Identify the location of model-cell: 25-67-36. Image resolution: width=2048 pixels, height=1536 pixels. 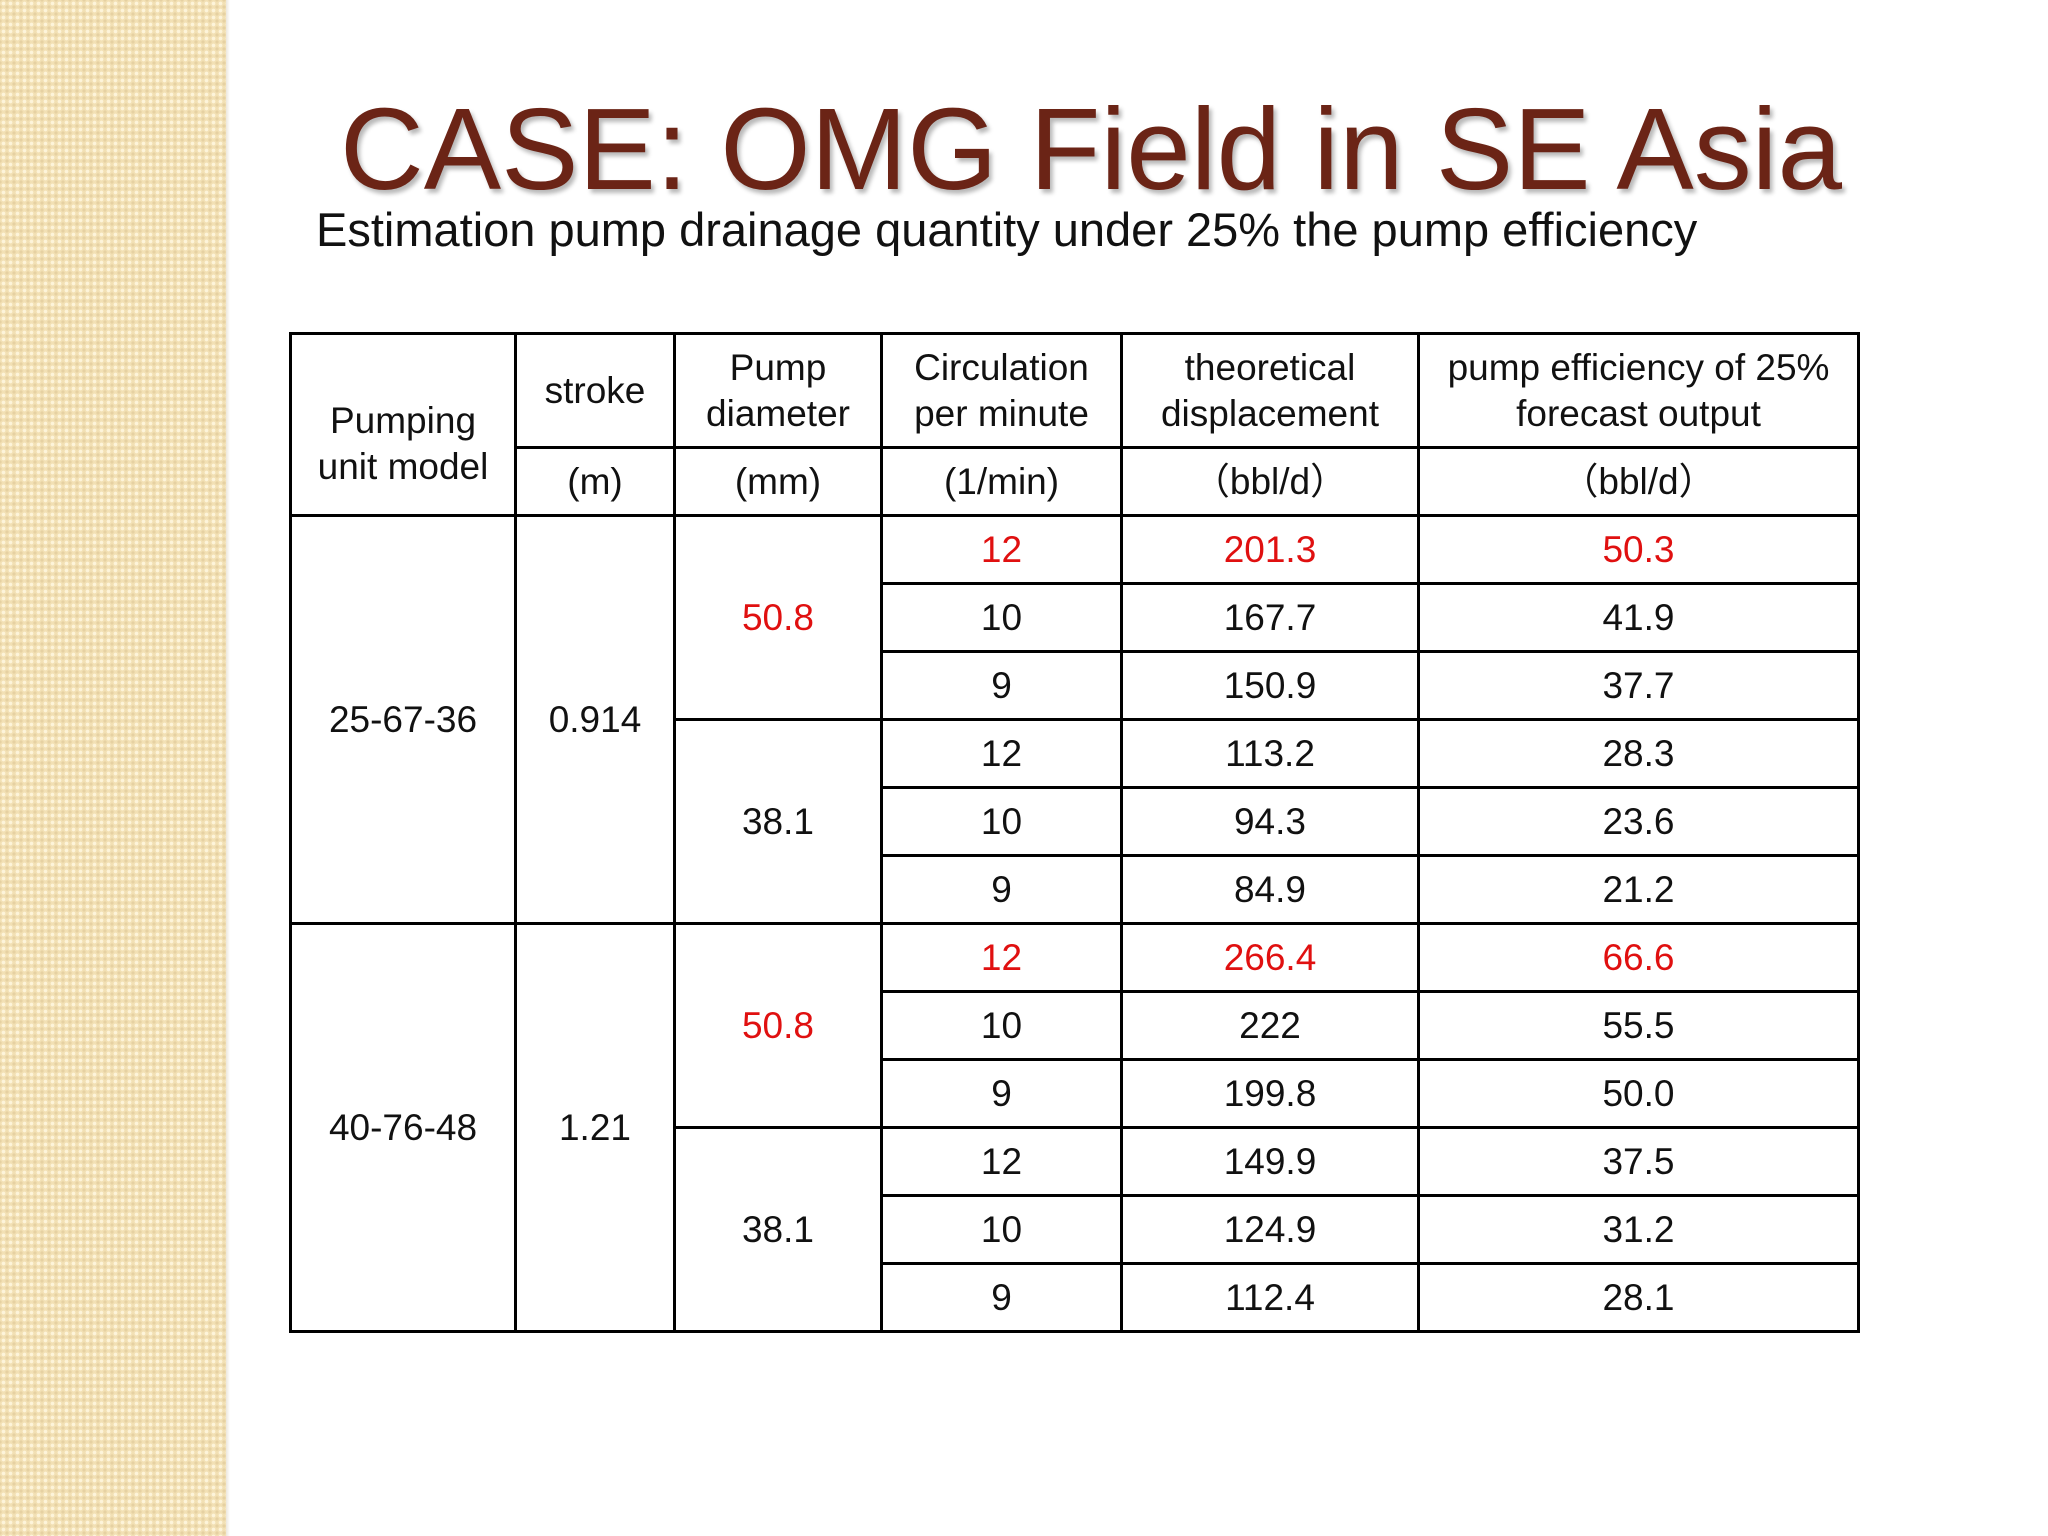
(403, 719).